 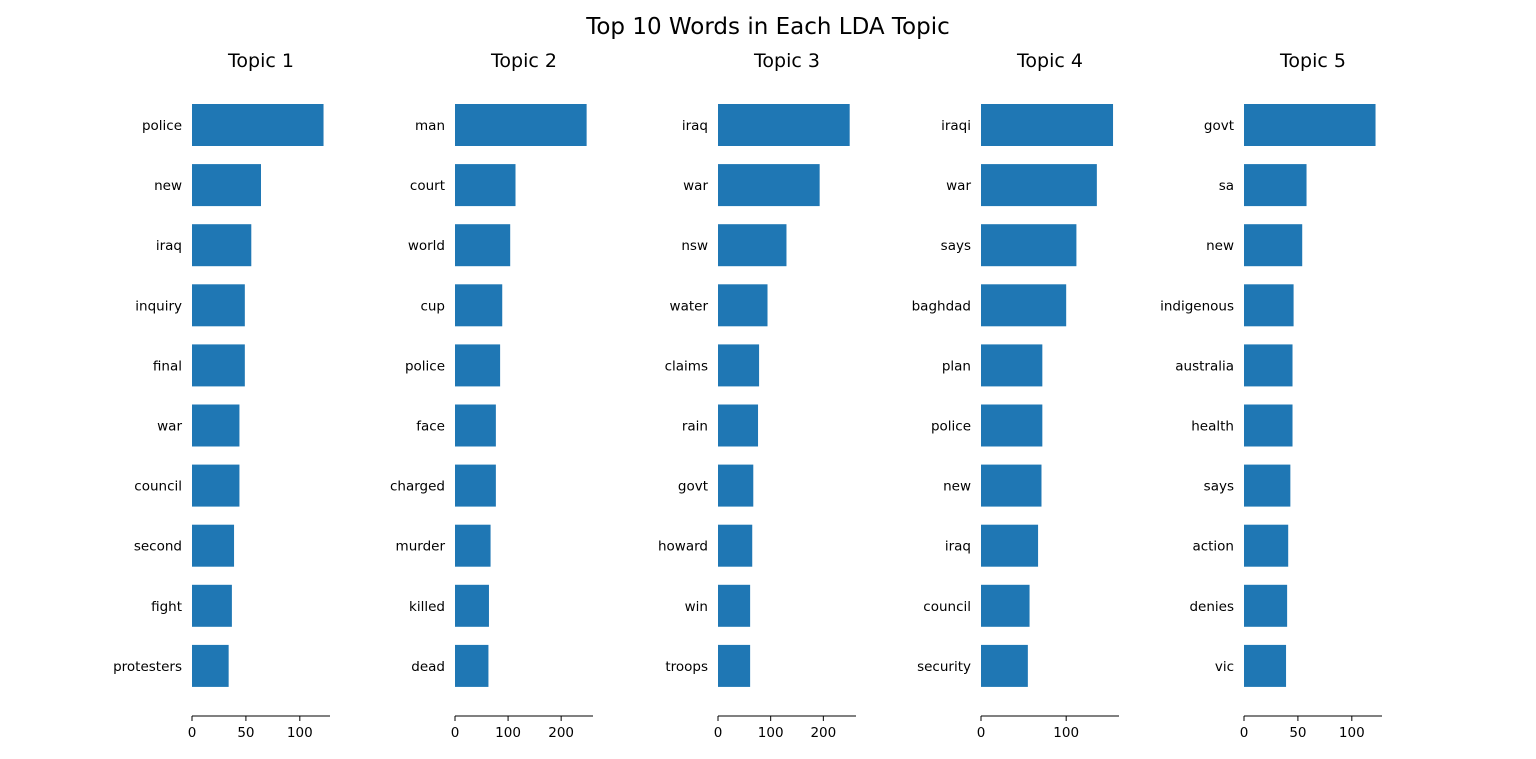 I want to click on topic-4-title: Topic 4, so click(x=1049, y=61).